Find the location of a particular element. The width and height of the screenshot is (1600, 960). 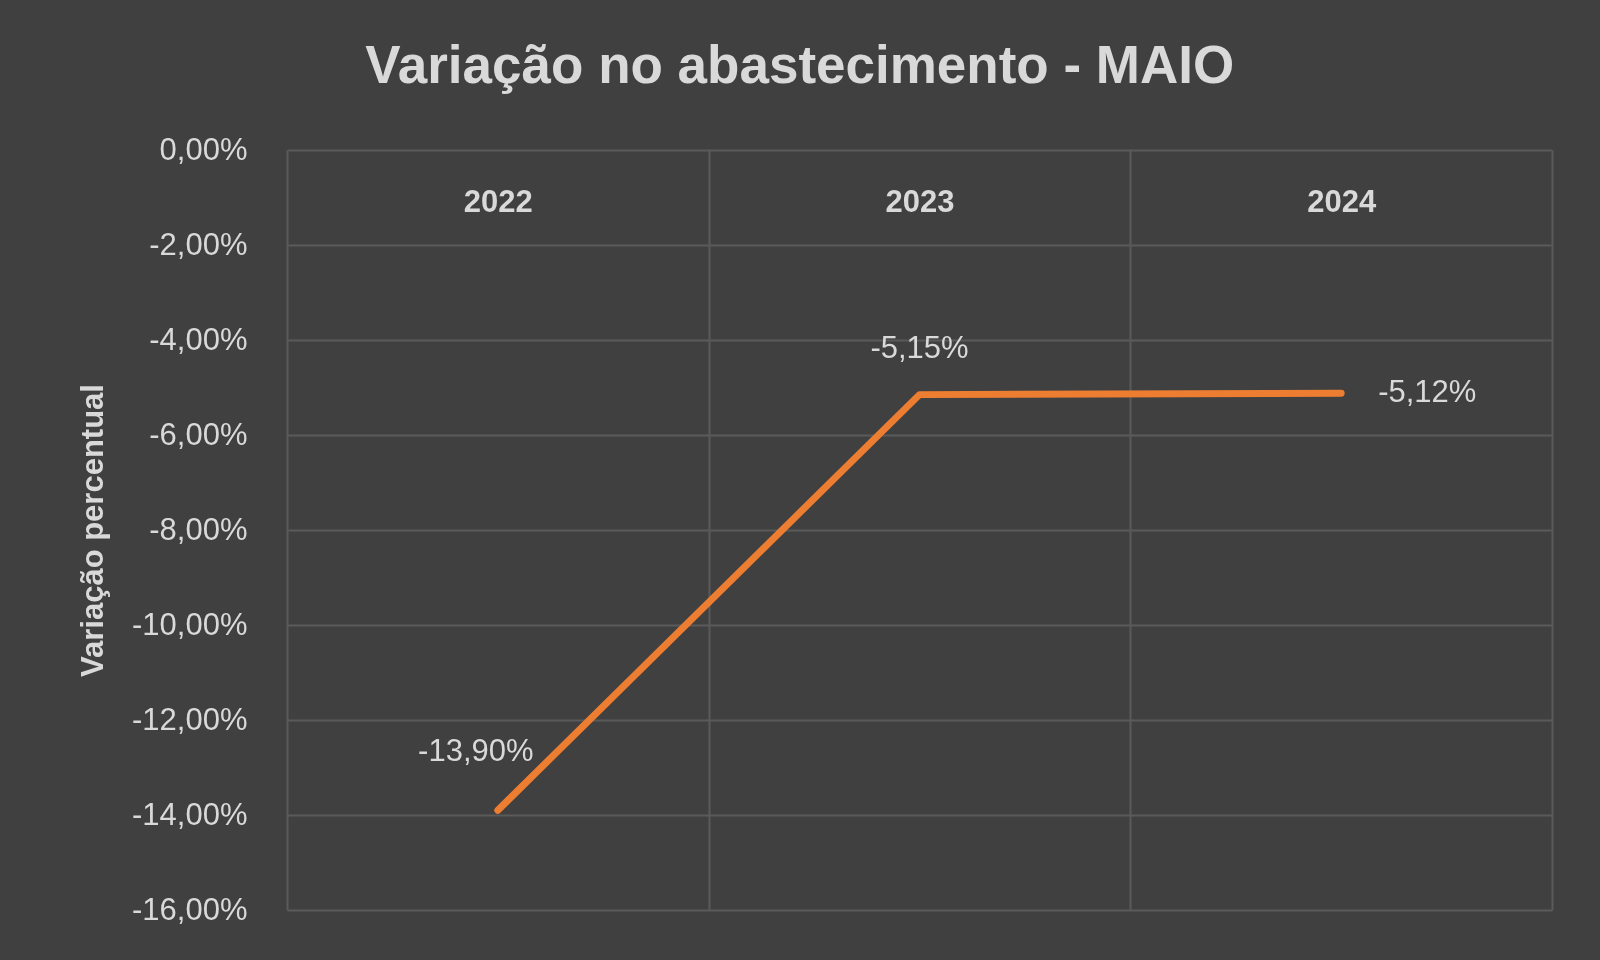

y-axis-title: Variação percentual is located at coordinates (93, 530).